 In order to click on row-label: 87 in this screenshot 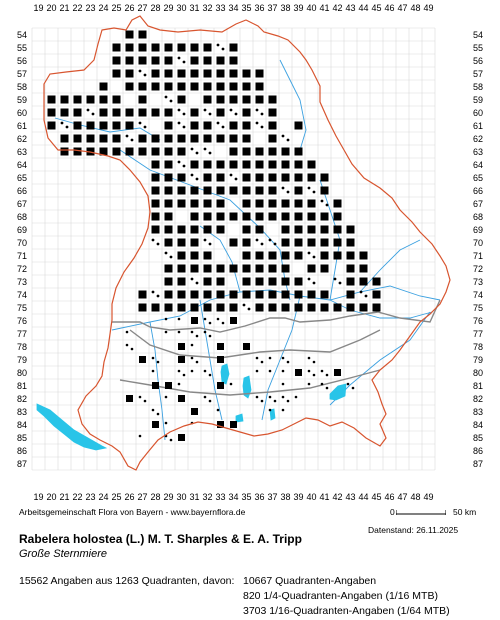, I will do `click(478, 463)`.